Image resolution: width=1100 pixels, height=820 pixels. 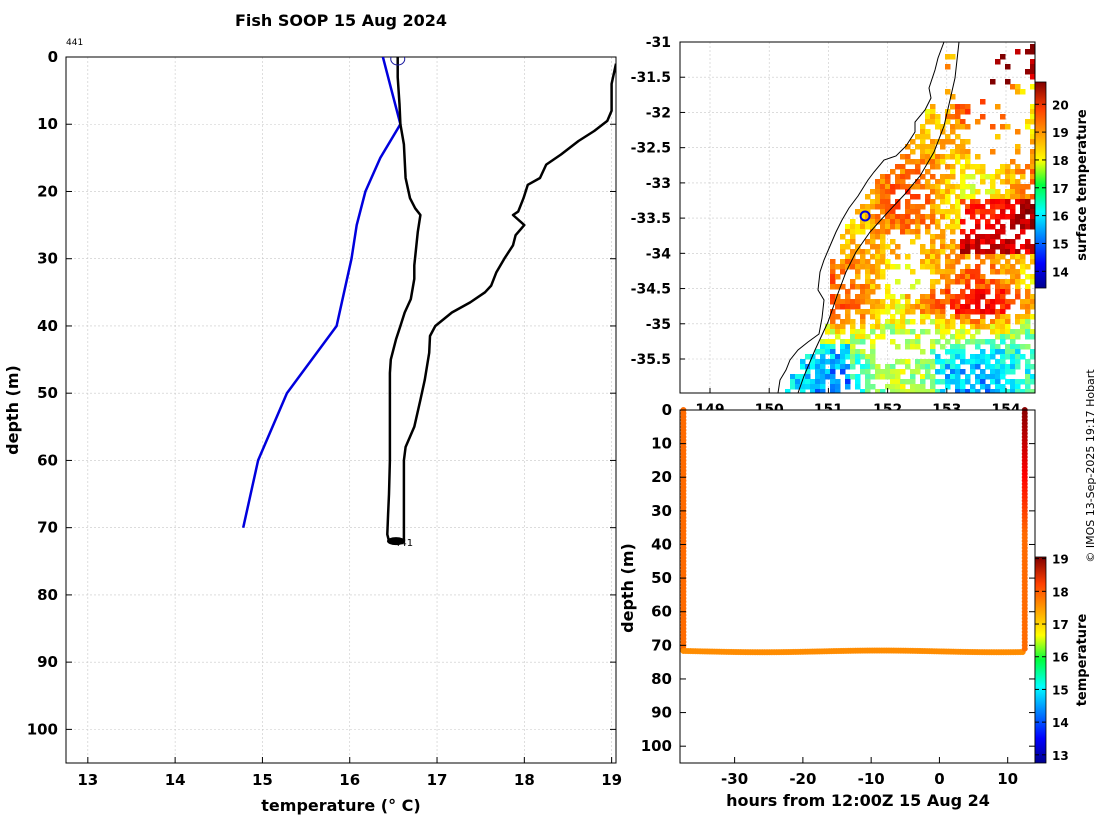 What do you see at coordinates (1082, 185) in the screenshot?
I see `sst-colorbar-label: surface temperature` at bounding box center [1082, 185].